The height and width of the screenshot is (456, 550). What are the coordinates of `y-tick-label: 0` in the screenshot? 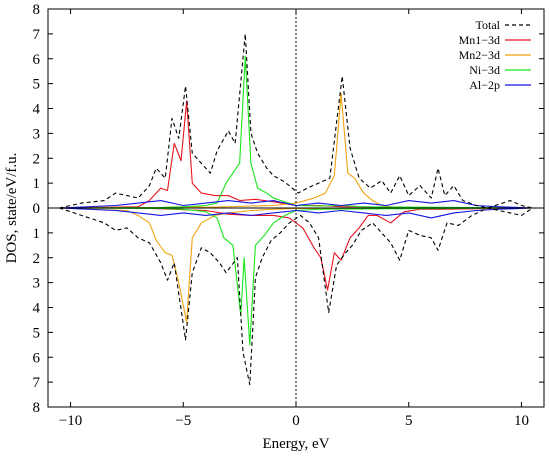 It's located at (37, 209).